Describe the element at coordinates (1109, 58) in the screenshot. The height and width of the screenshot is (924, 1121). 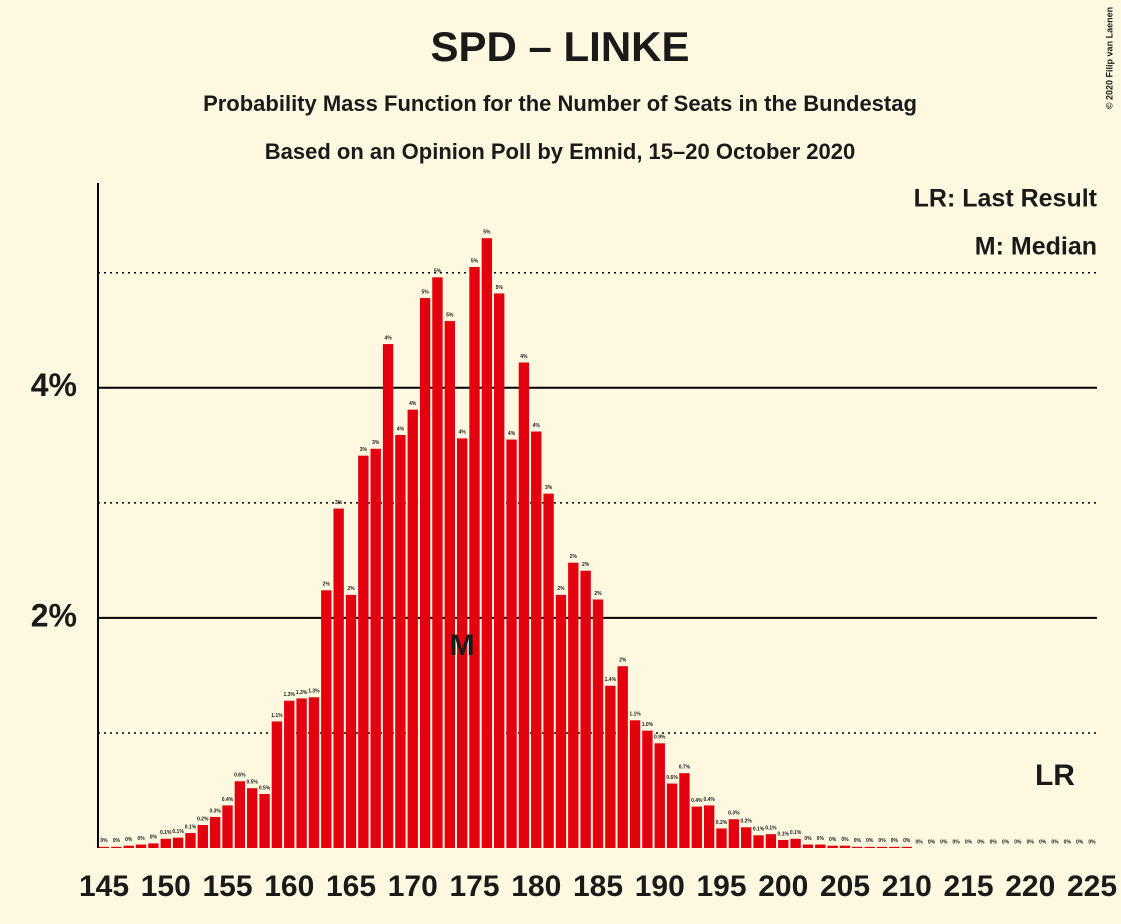
I see `copyright: © 2020 Filip van Laenen` at that location.